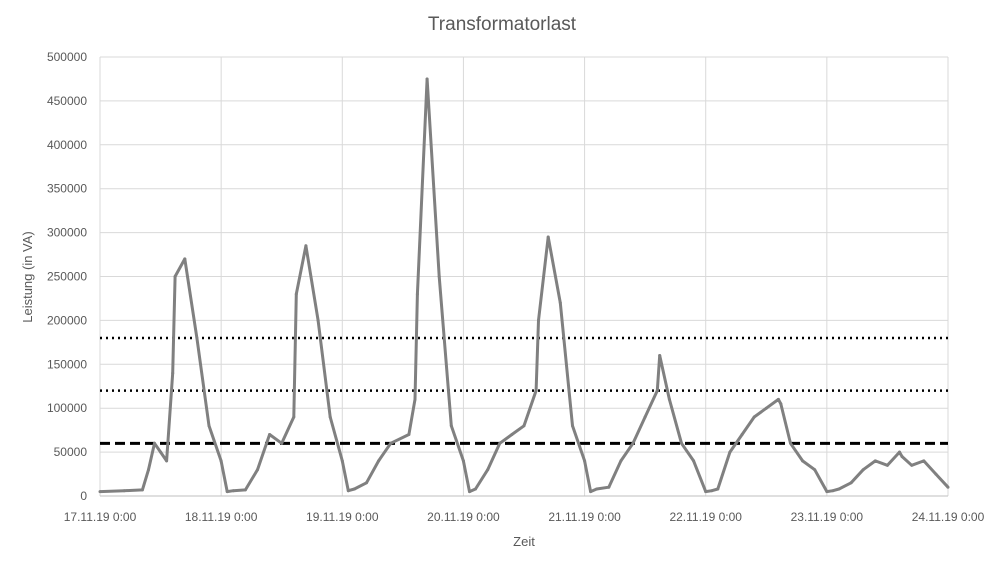 The width and height of the screenshot is (1007, 569). Describe the element at coordinates (584, 517) in the screenshot. I see `x-tick-label: 21.11.19 0:00` at that location.